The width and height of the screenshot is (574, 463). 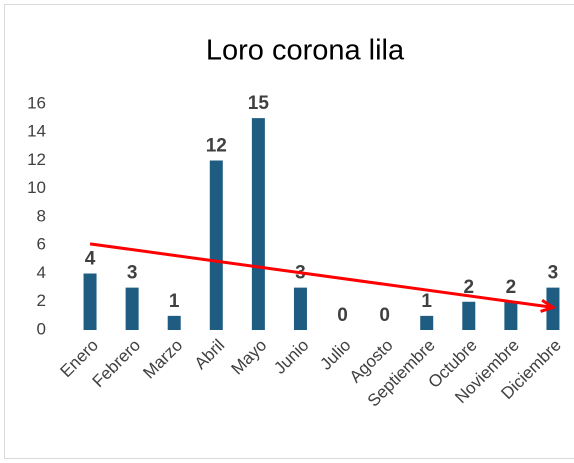 I want to click on y-tick-label: 0, so click(x=41, y=328).